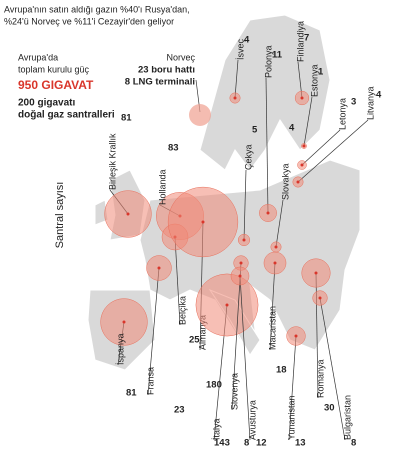  What do you see at coordinates (306, 38) in the screenshot?
I see `plant-count: 7` at bounding box center [306, 38].